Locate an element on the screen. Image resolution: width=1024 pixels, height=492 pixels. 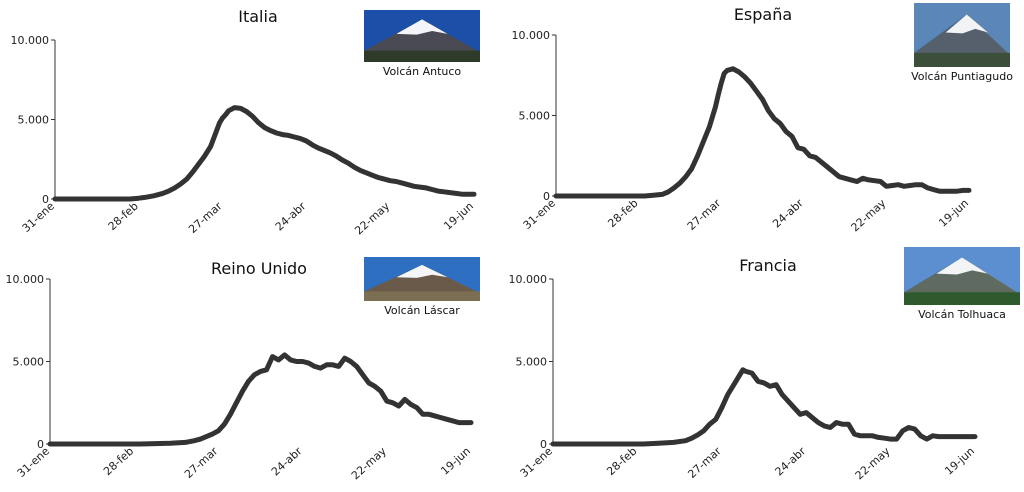
chart-title: España is located at coordinates (763, 14).